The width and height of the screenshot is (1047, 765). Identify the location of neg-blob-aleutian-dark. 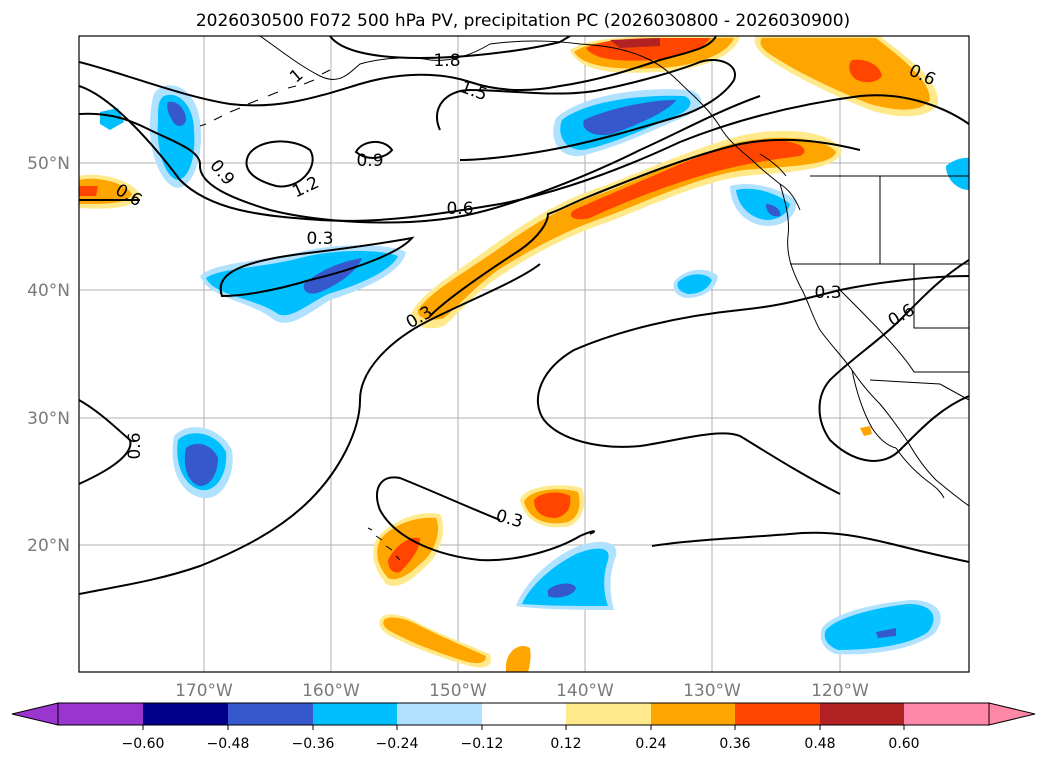
(176, 113).